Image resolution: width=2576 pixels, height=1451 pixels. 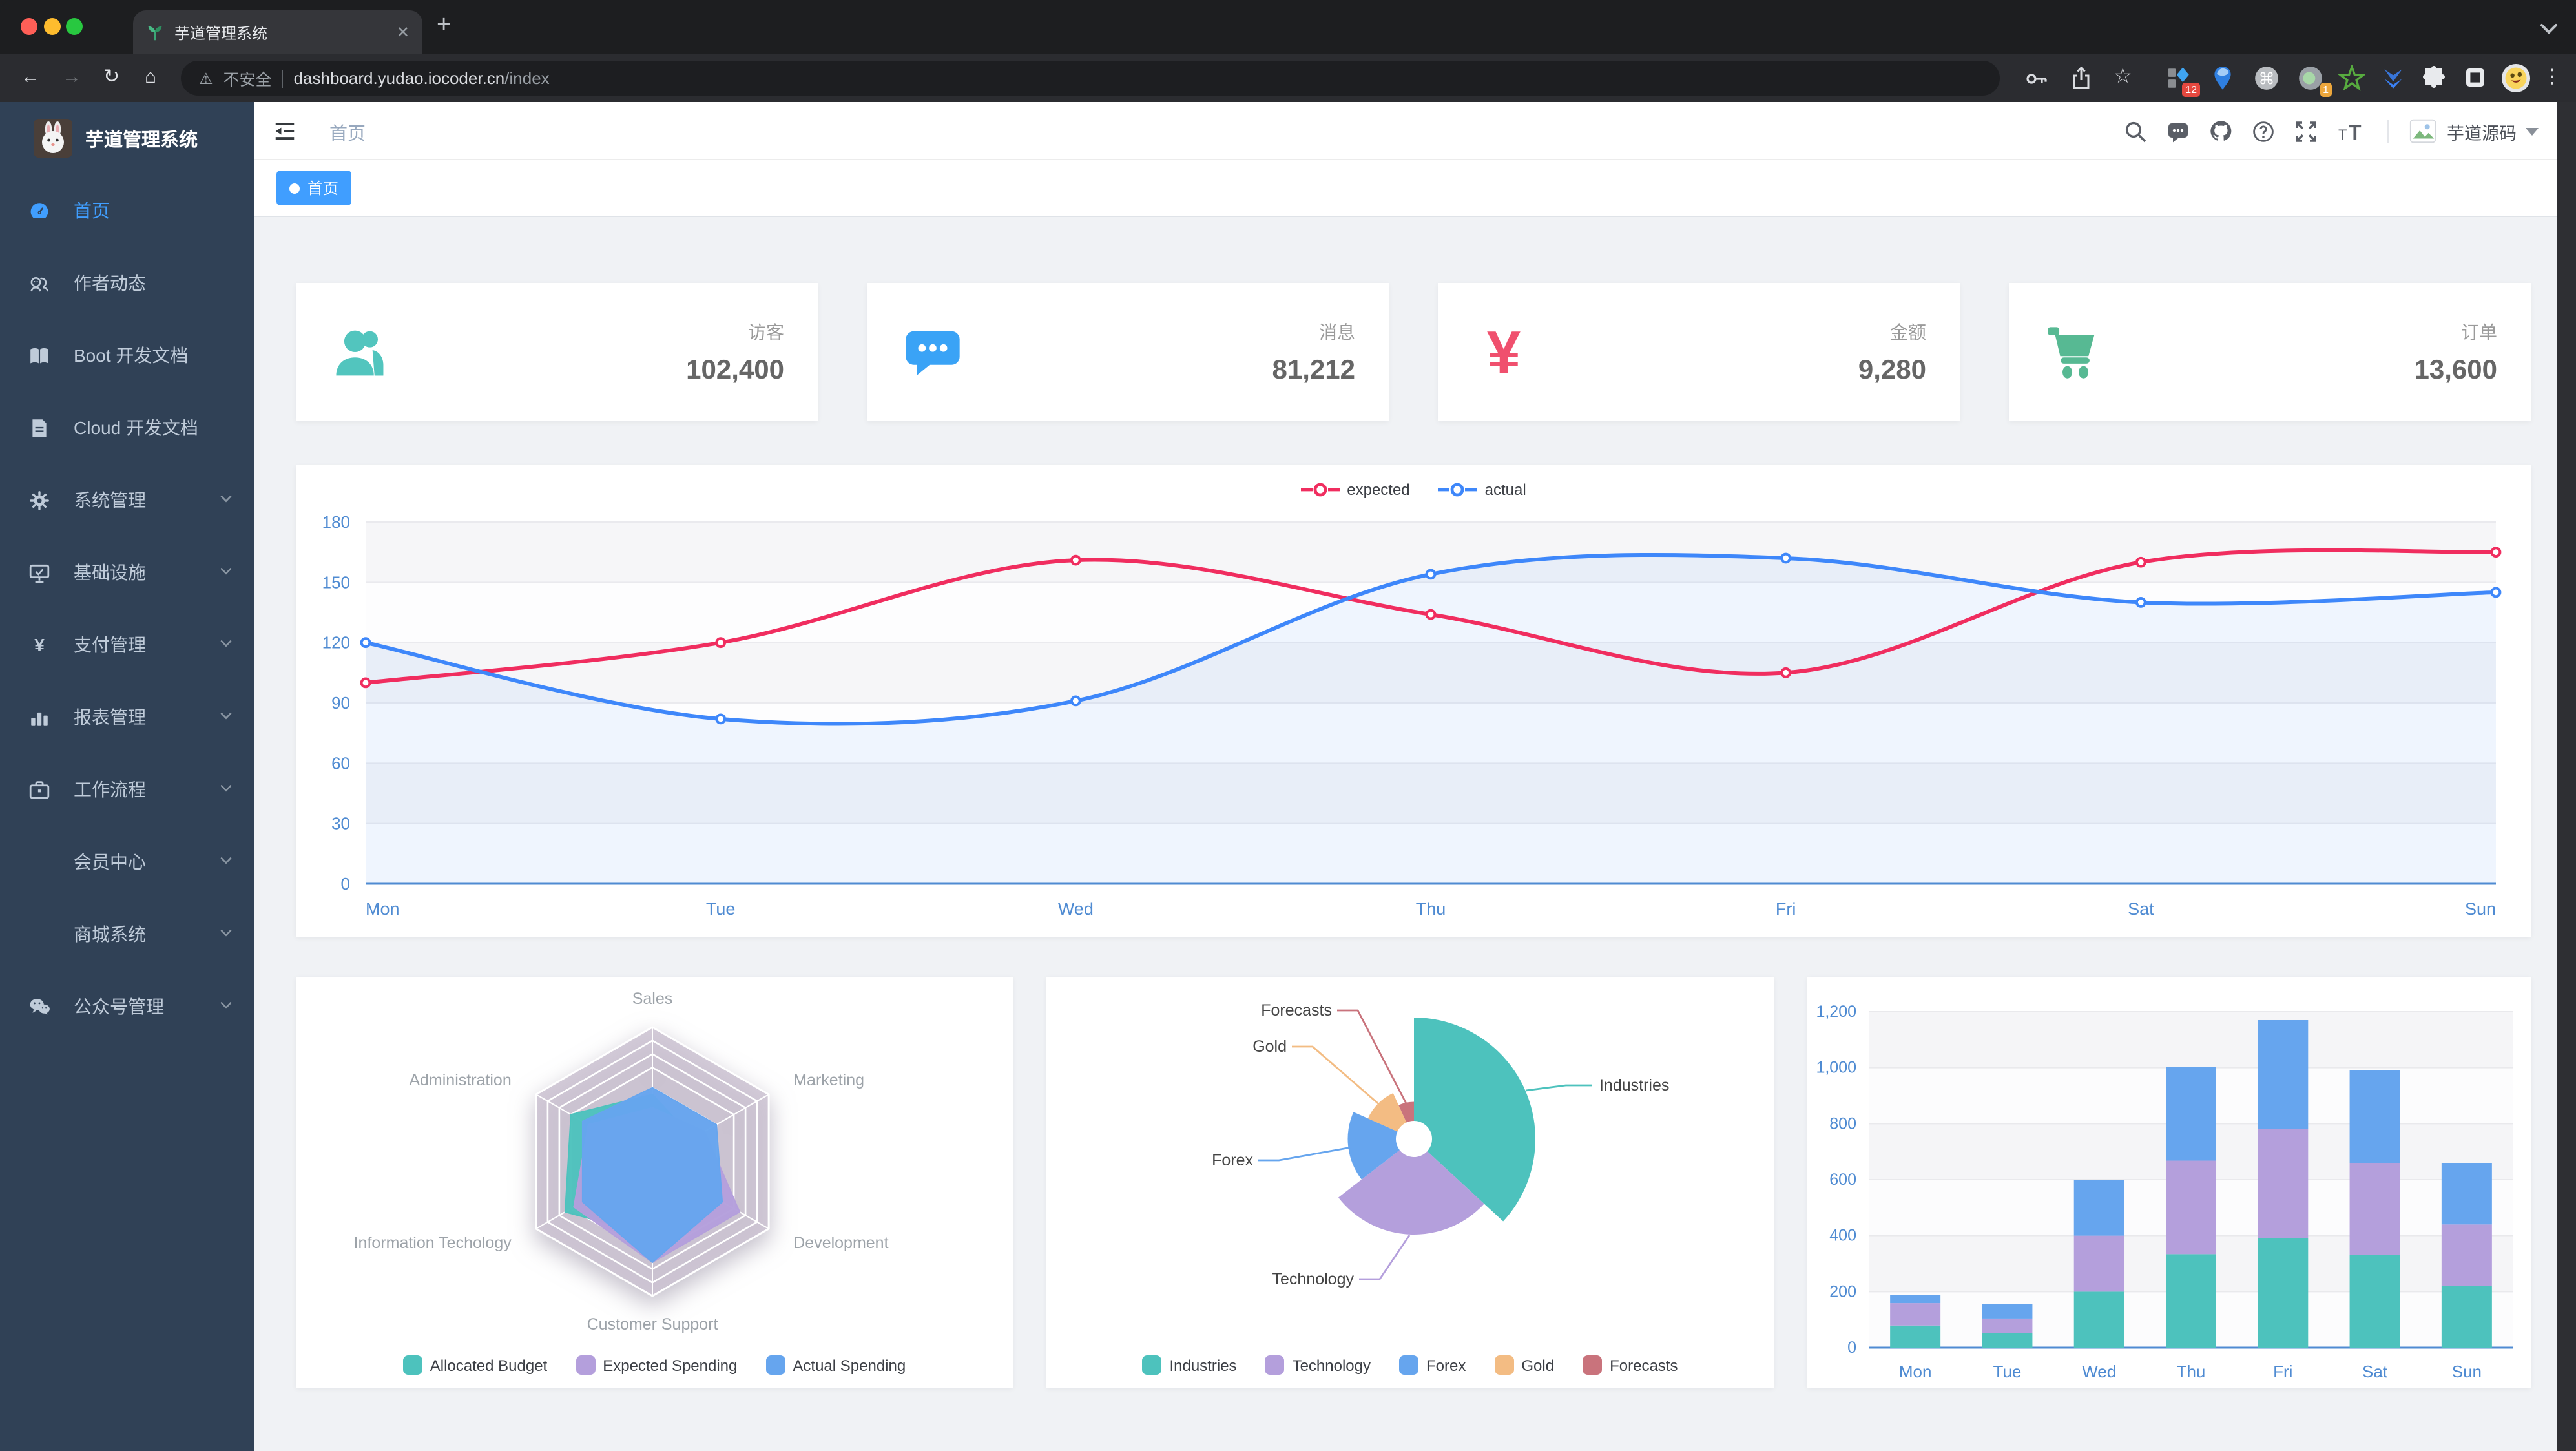 What do you see at coordinates (127, 934) in the screenshot?
I see `sidebar-item-11: 商城系统` at bounding box center [127, 934].